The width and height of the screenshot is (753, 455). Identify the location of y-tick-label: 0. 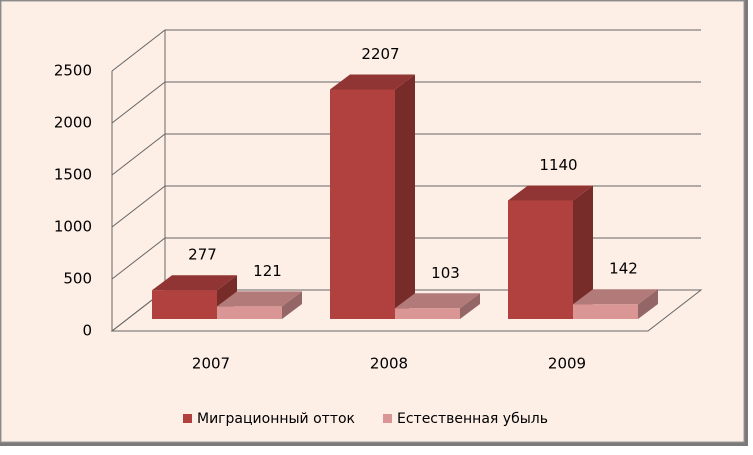
(87, 331).